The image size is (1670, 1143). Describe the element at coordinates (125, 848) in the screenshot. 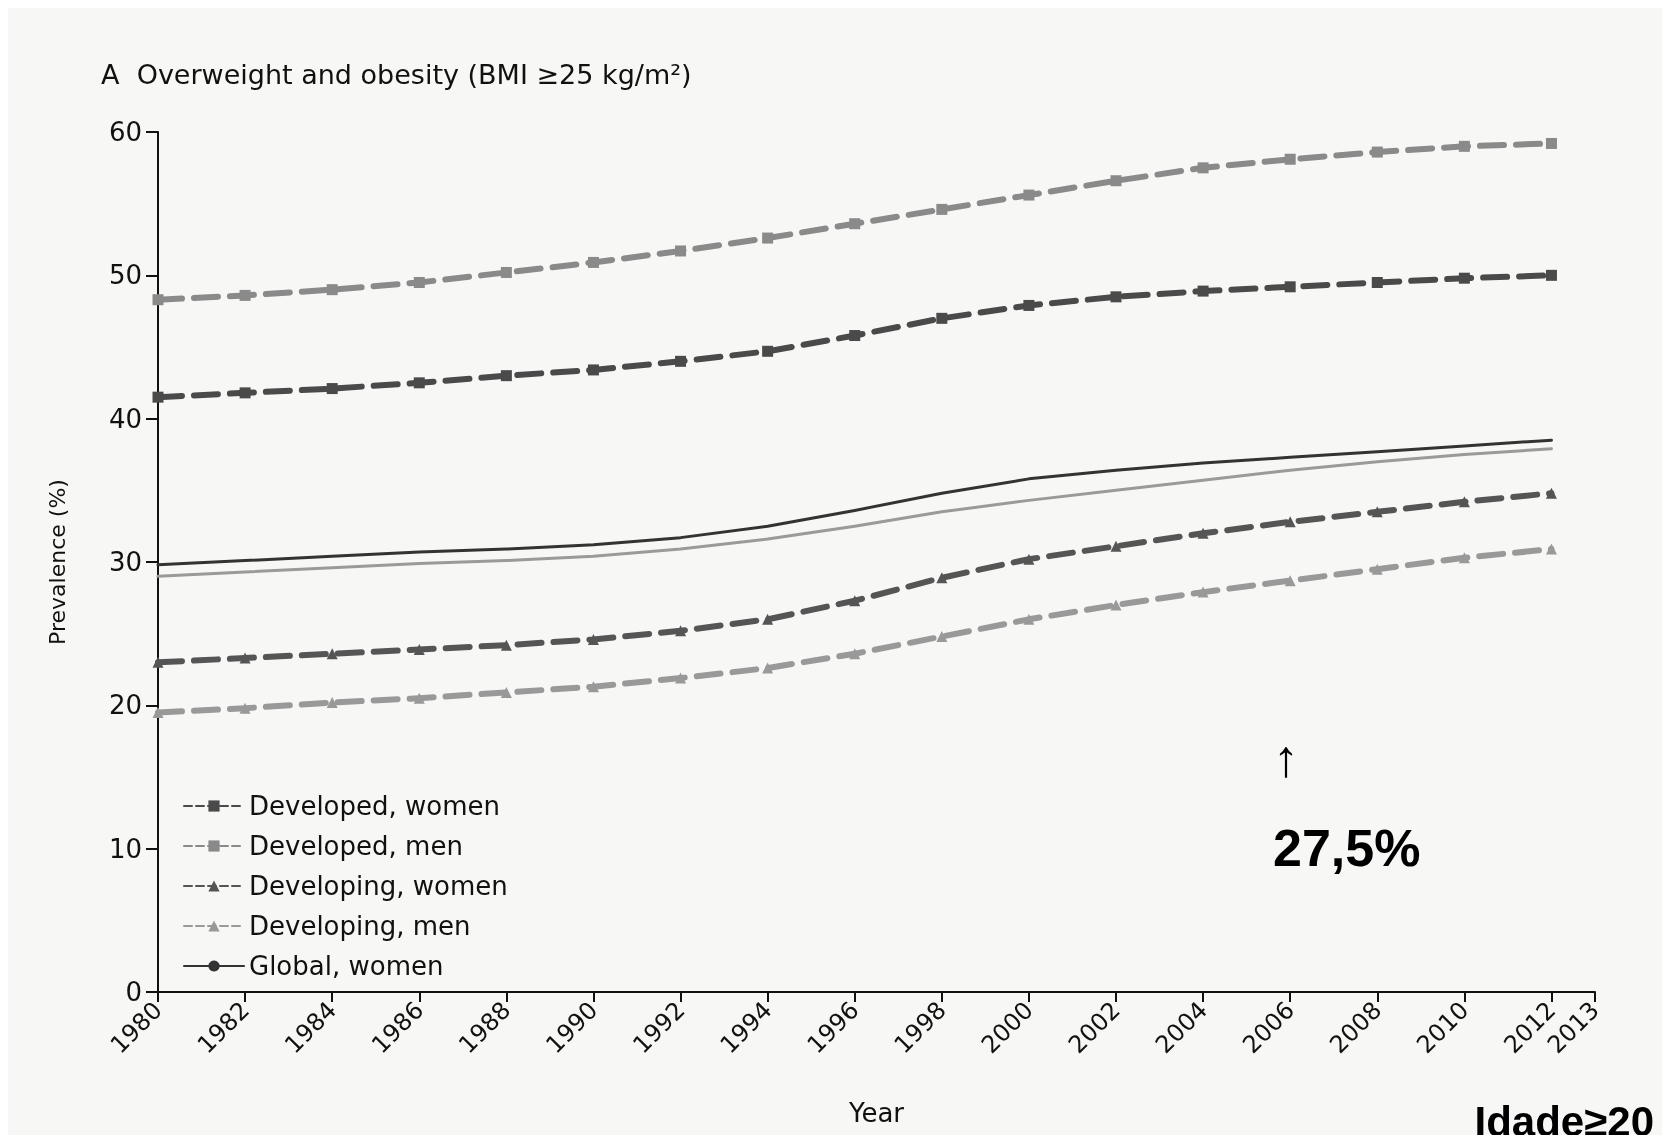

I see `y-tick-label: 10` at that location.